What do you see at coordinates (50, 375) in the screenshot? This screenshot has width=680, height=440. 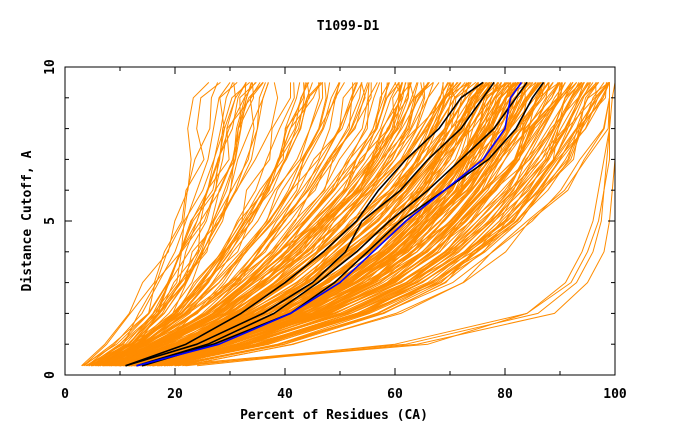 I see `y-tick-label: 0` at bounding box center [50, 375].